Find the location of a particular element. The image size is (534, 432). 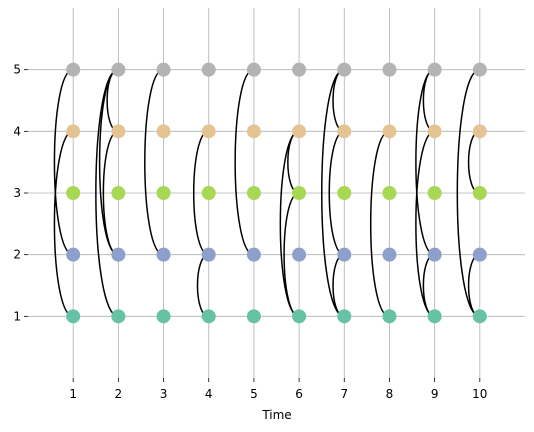

x-tick-label: 10 is located at coordinates (479, 394).